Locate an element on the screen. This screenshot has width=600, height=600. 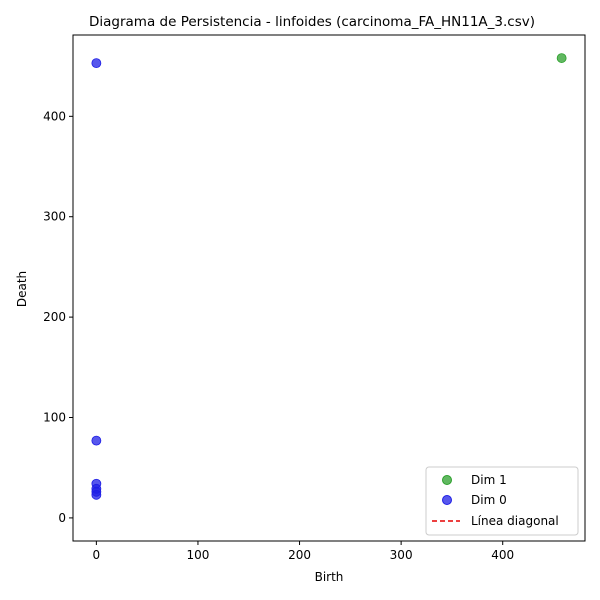
legend-marker-dim0 is located at coordinates (447, 500).